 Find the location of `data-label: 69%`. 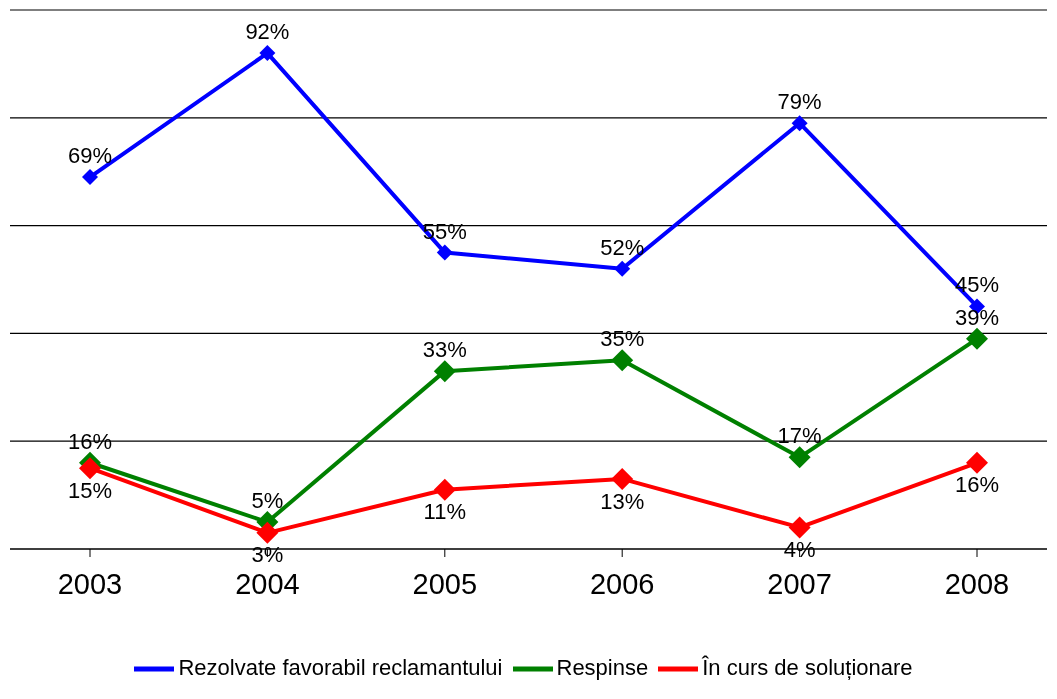

data-label: 69% is located at coordinates (90, 156).